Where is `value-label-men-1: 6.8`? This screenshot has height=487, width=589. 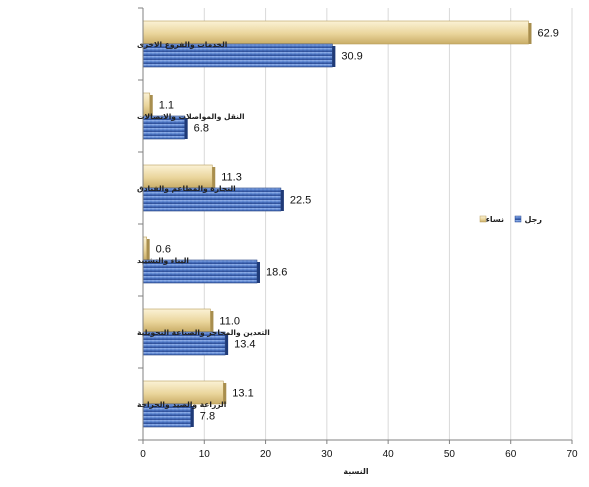
value-label-men-1: 6.8 is located at coordinates (201, 129).